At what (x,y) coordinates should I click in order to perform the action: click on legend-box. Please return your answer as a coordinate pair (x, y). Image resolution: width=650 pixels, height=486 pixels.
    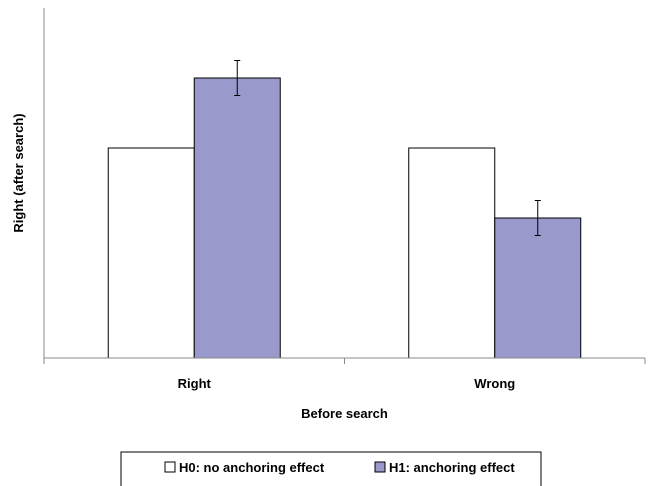
    Looking at the image, I should click on (331, 468).